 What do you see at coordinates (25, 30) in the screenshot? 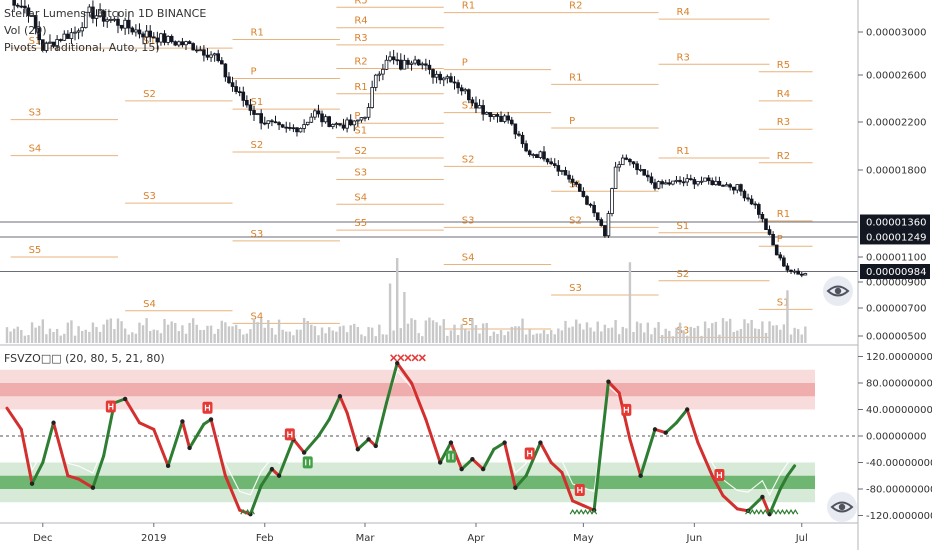
I see `volume-legend: Vol (20)` at bounding box center [25, 30].